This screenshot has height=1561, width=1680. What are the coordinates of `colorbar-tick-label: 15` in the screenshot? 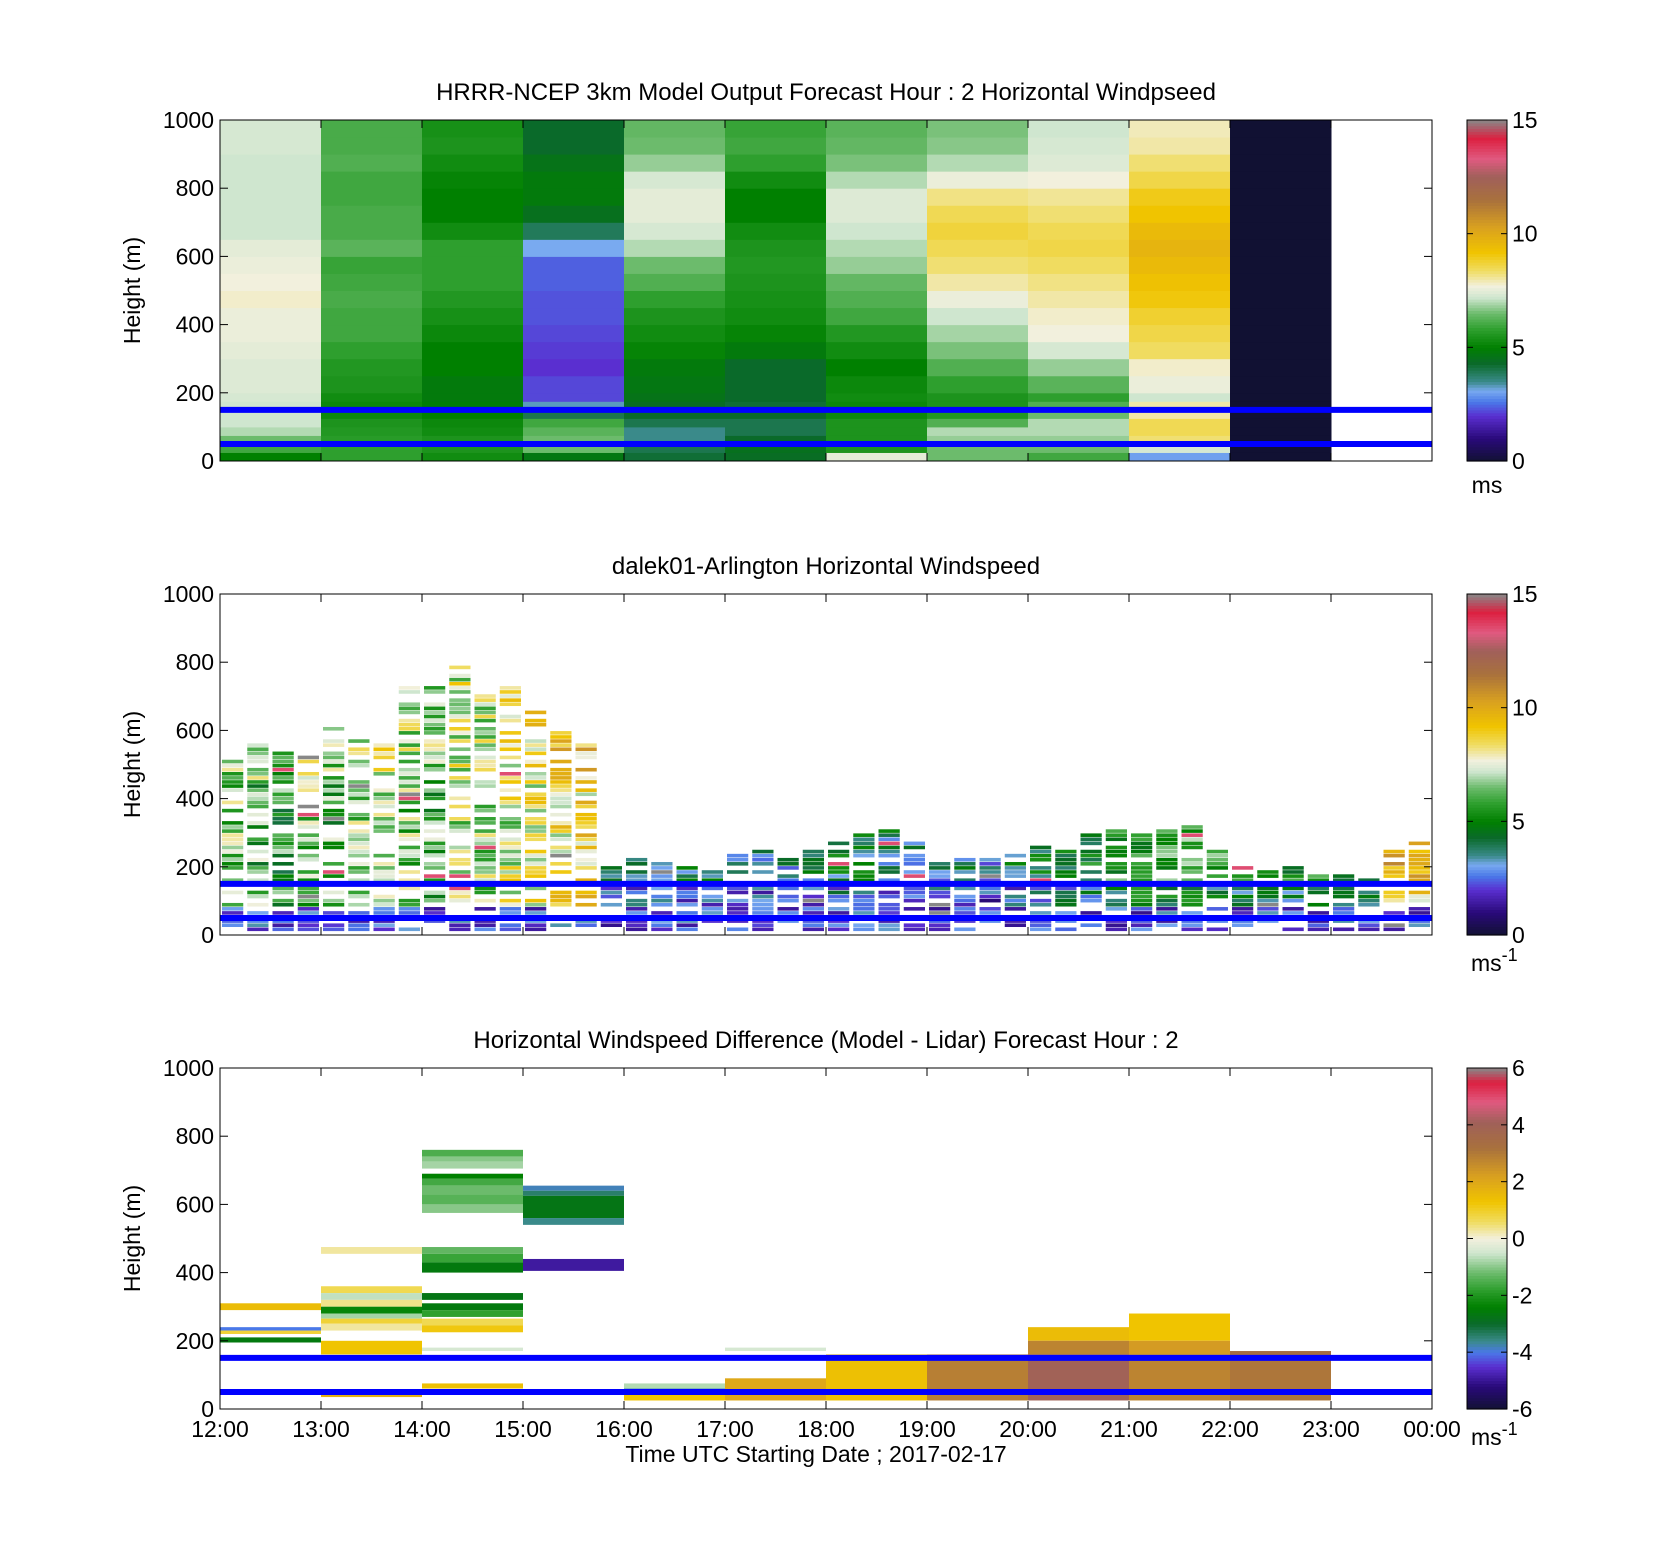 It's located at (1525, 594).